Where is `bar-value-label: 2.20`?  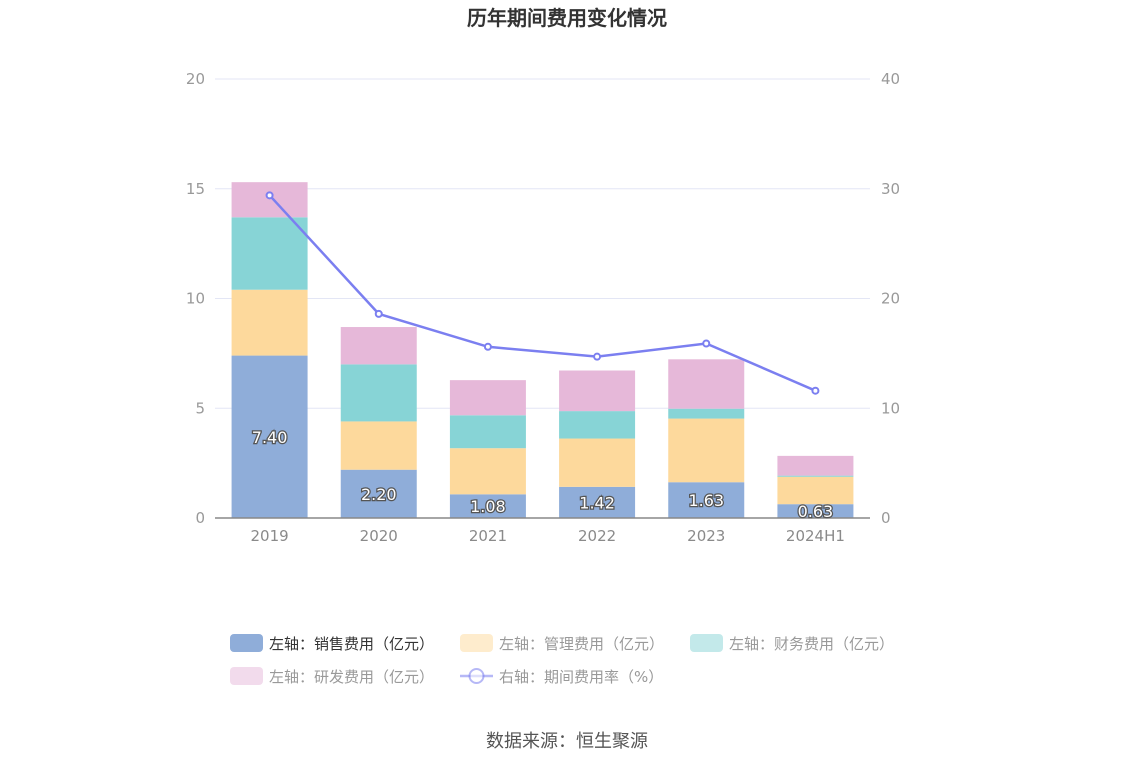
bar-value-label: 2.20 is located at coordinates (379, 494).